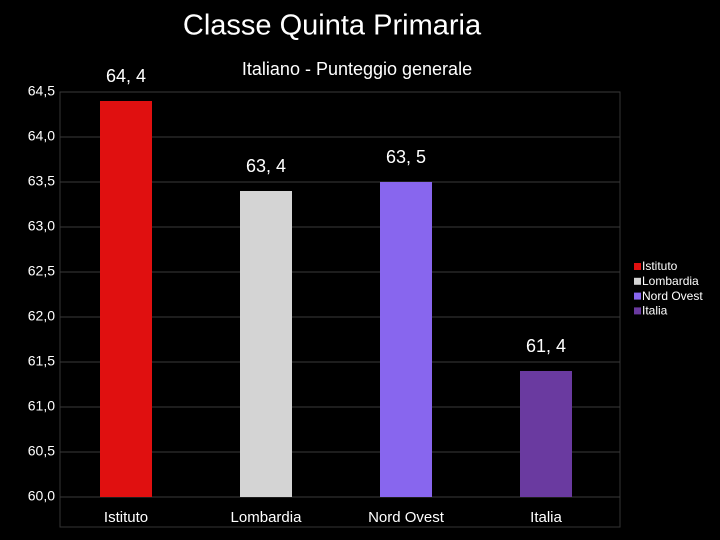  Describe the element at coordinates (672, 296) in the screenshot. I see `legend-label: Nord Ovest` at that location.